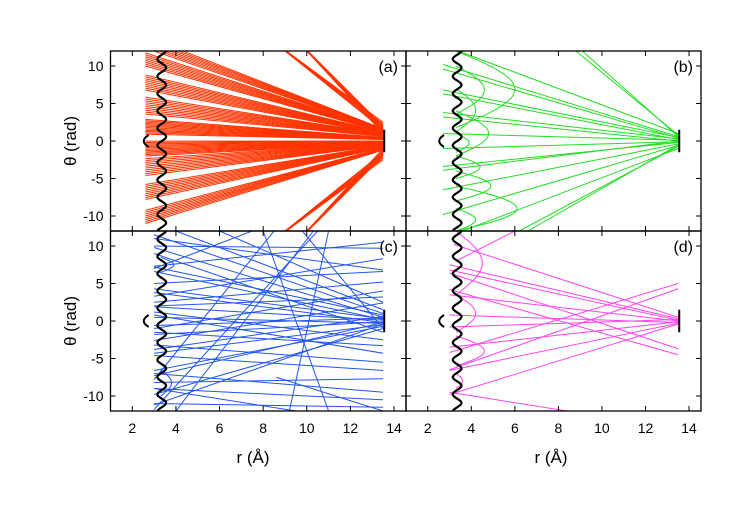  Describe the element at coordinates (70, 141) in the screenshot. I see `y-axis-label-top: θ (rad)` at that location.